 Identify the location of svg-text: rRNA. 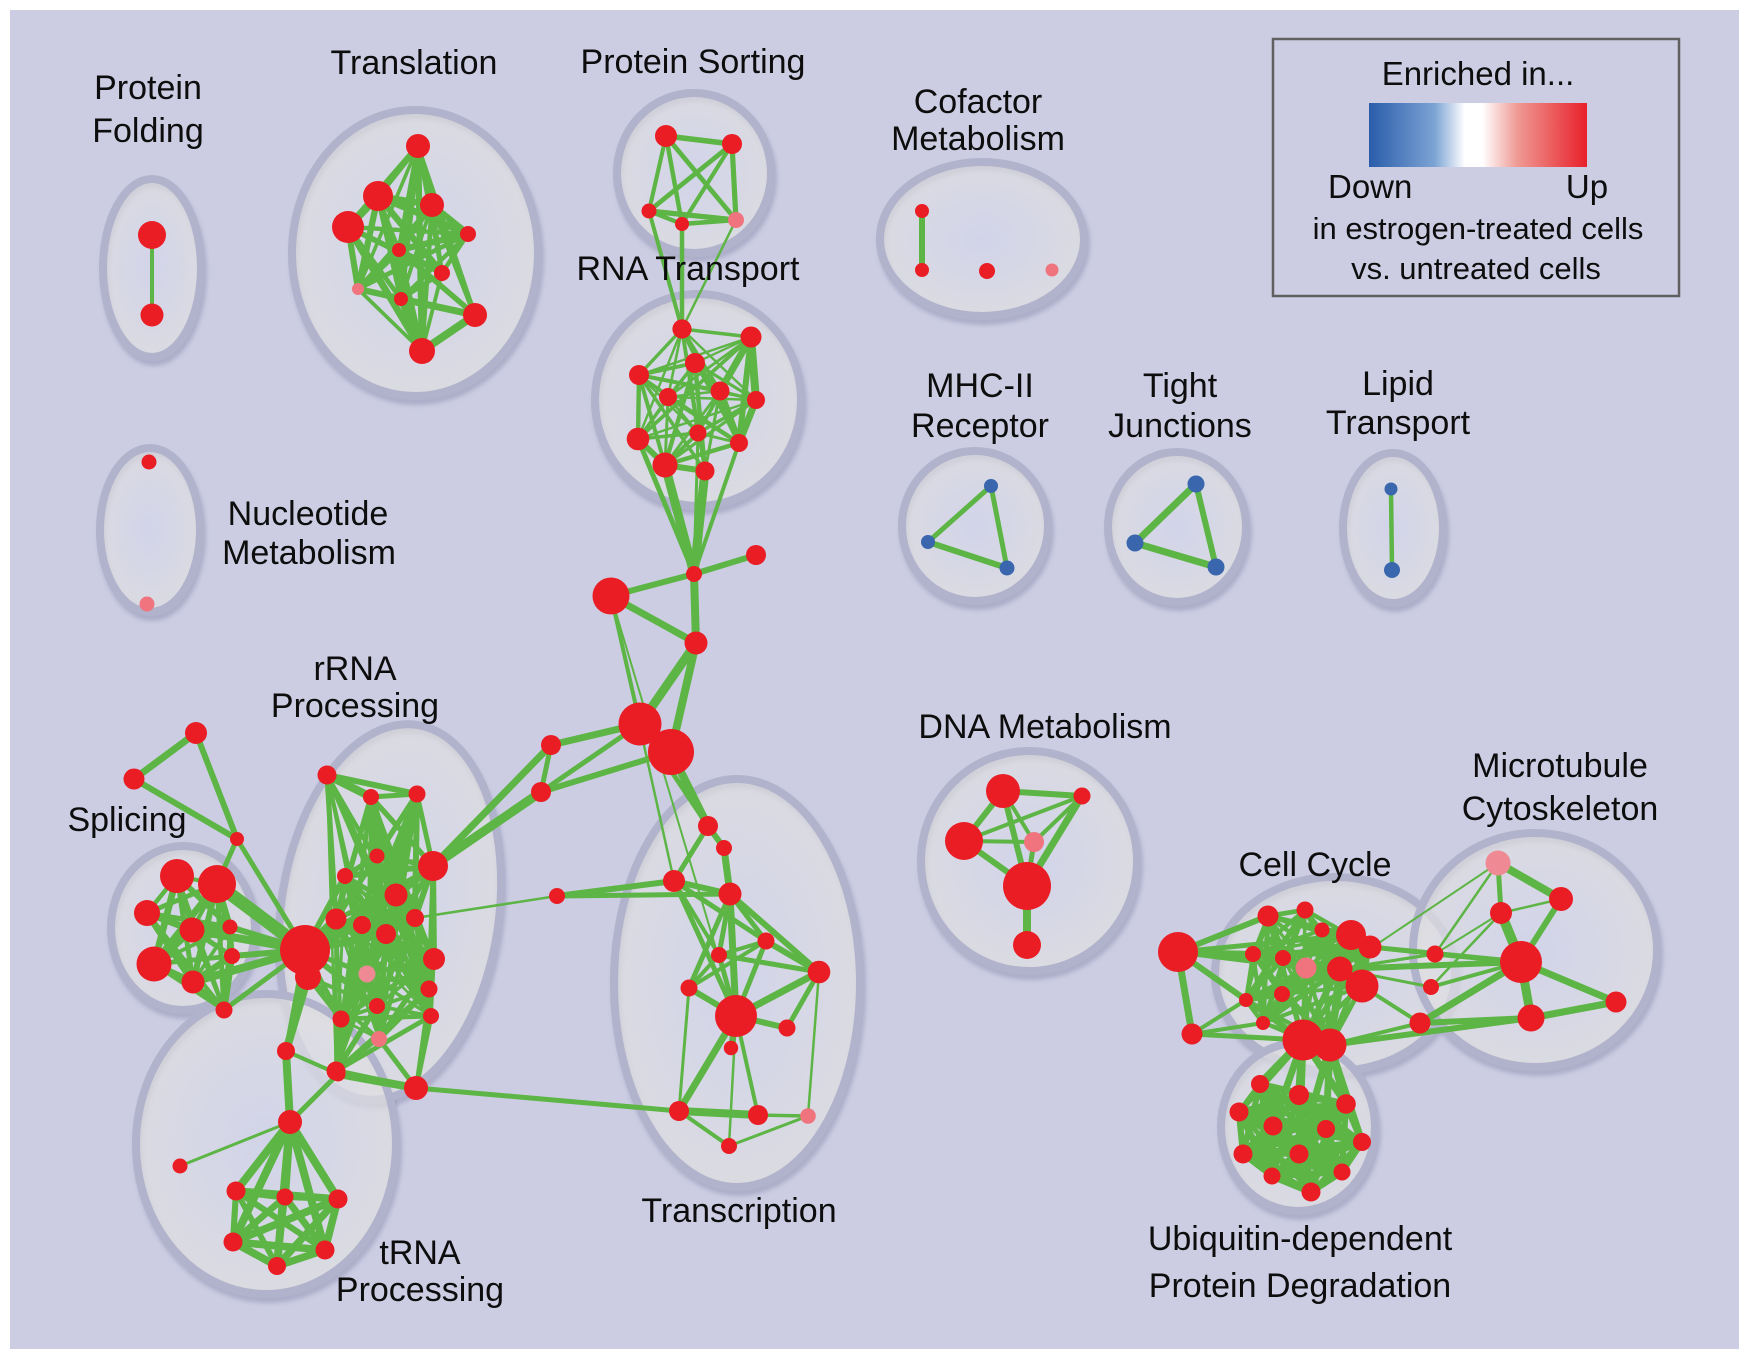
(354, 669).